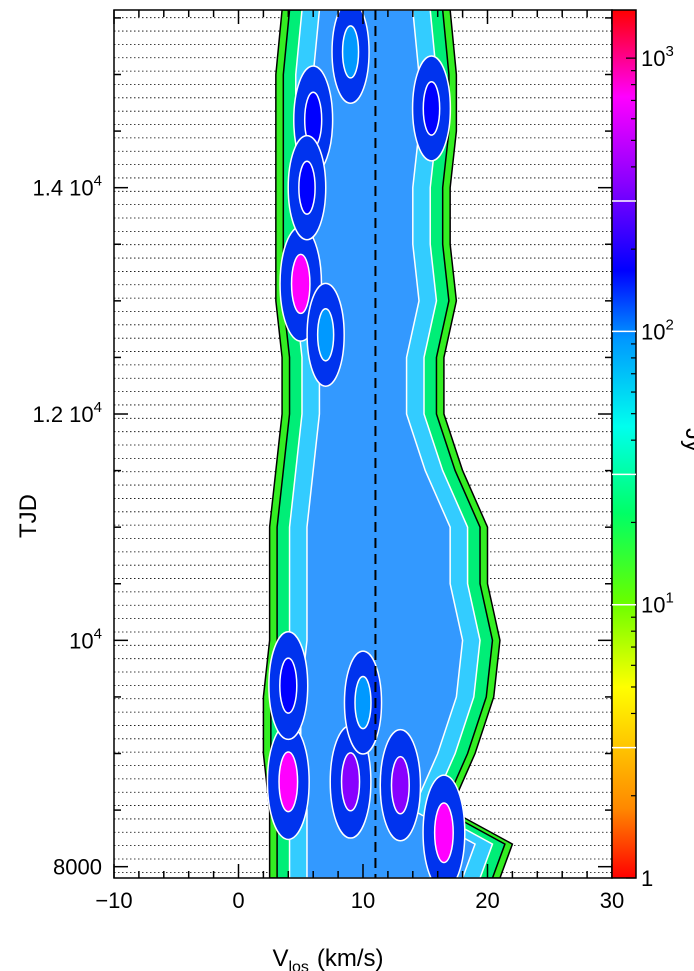 The width and height of the screenshot is (694, 971). I want to click on y-tick-label: 1.2 104, so click(67, 413).